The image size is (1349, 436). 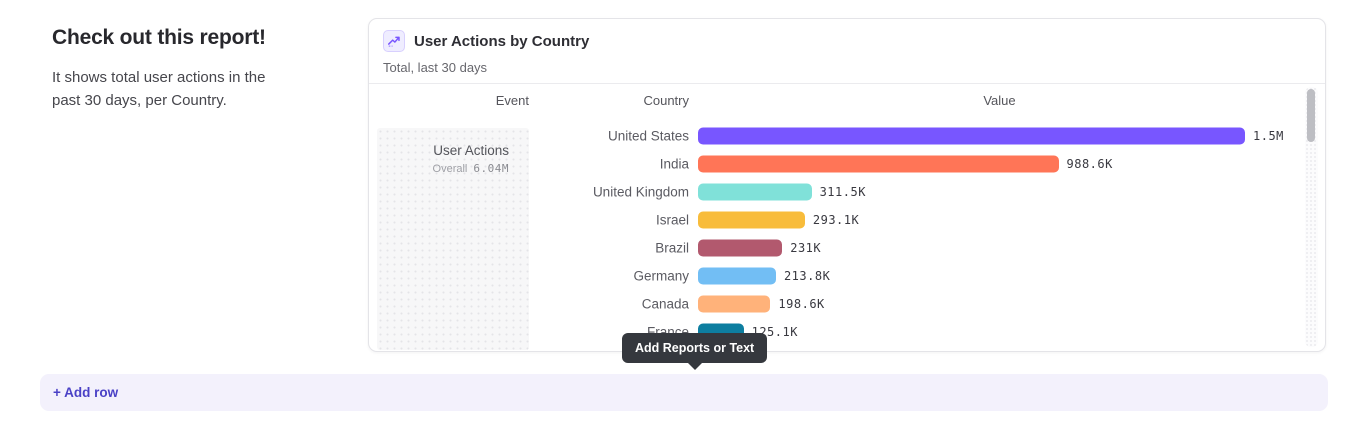 I want to click on column-header-country: Country, so click(x=666, y=100).